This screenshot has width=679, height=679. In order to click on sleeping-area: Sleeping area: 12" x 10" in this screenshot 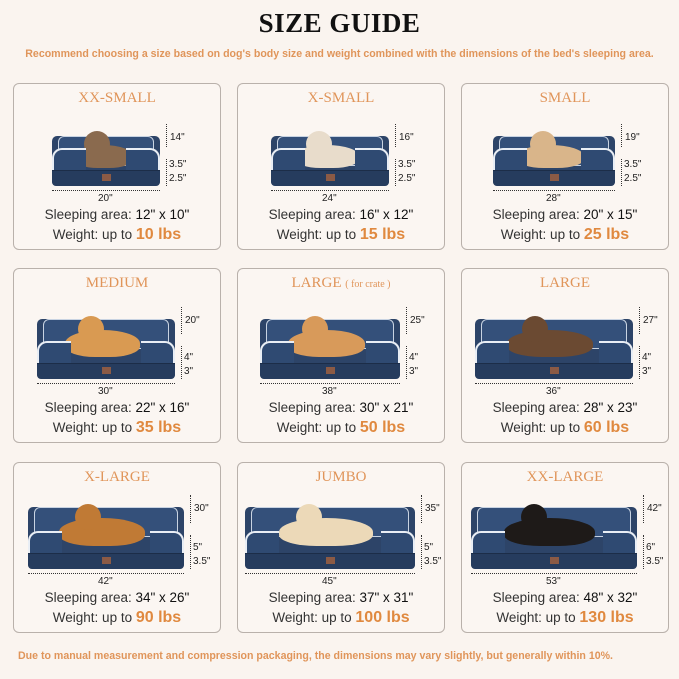, I will do `click(117, 215)`.